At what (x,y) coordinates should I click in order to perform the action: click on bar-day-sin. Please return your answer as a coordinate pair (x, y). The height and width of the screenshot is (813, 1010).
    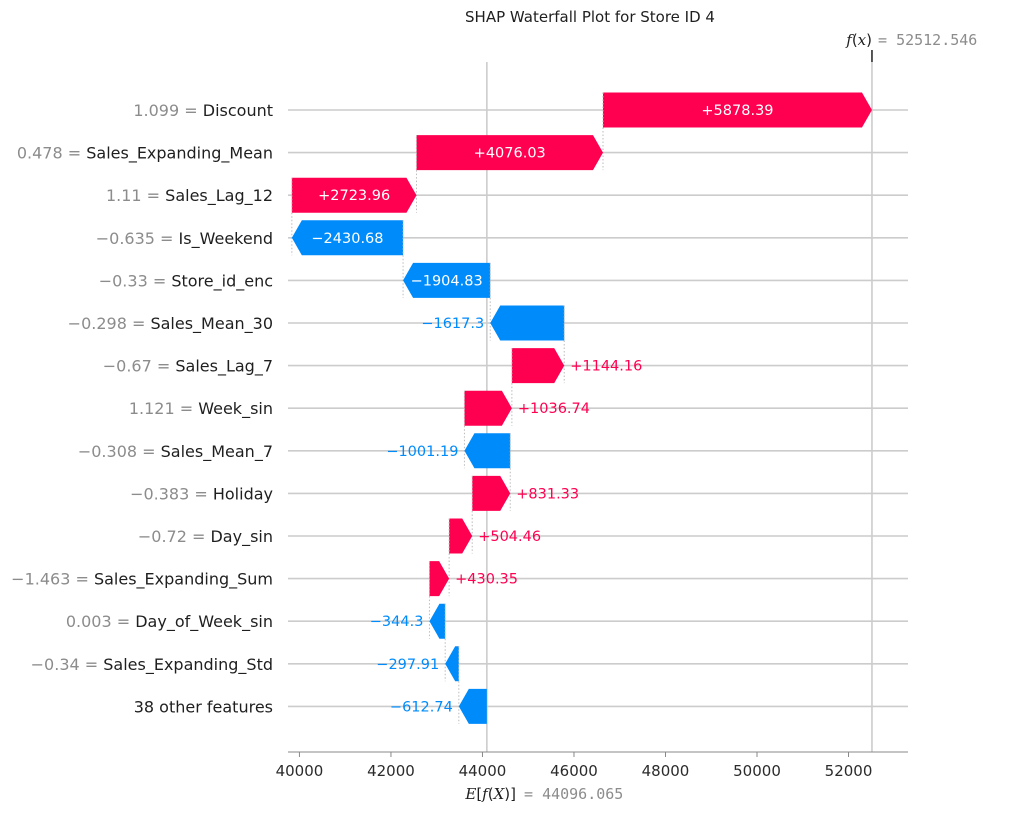
    Looking at the image, I should click on (461, 536).